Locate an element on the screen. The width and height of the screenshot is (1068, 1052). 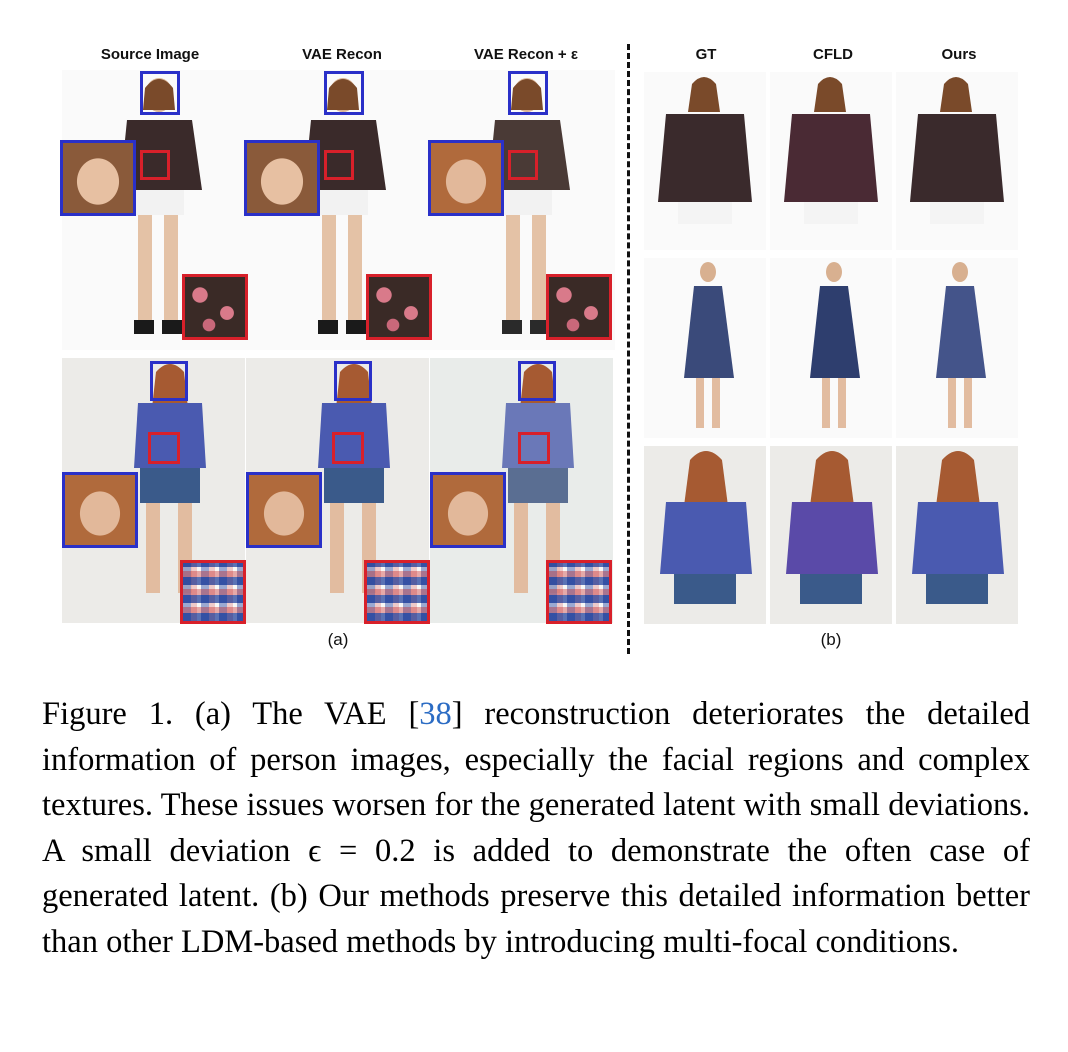
image-ours-row1 is located at coordinates (957, 161).